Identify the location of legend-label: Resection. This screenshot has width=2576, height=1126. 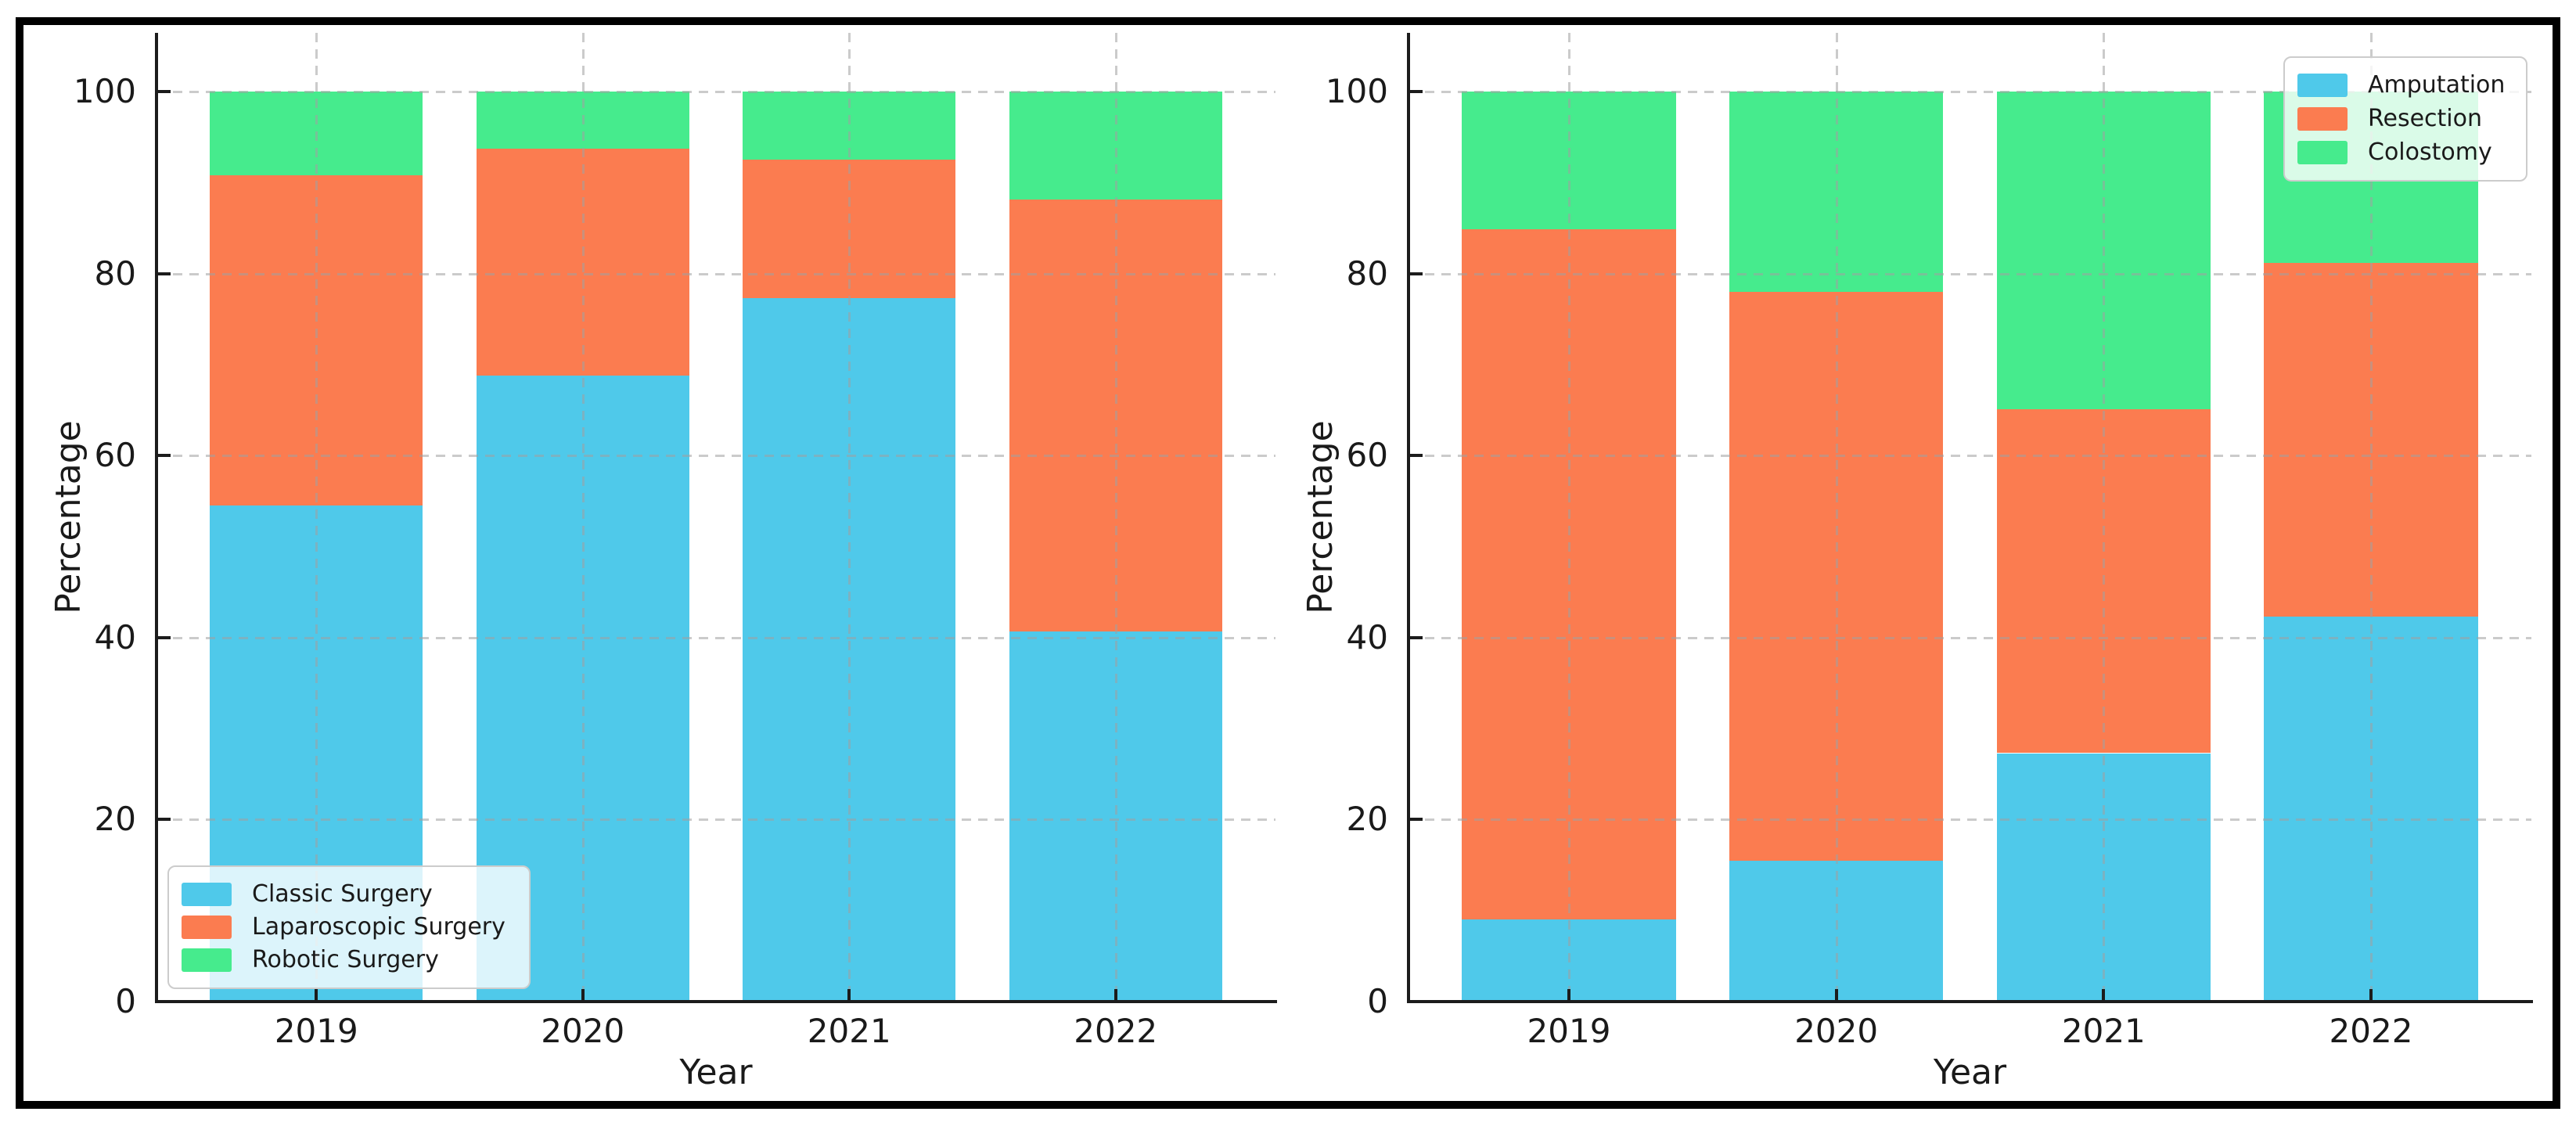
(2425, 118).